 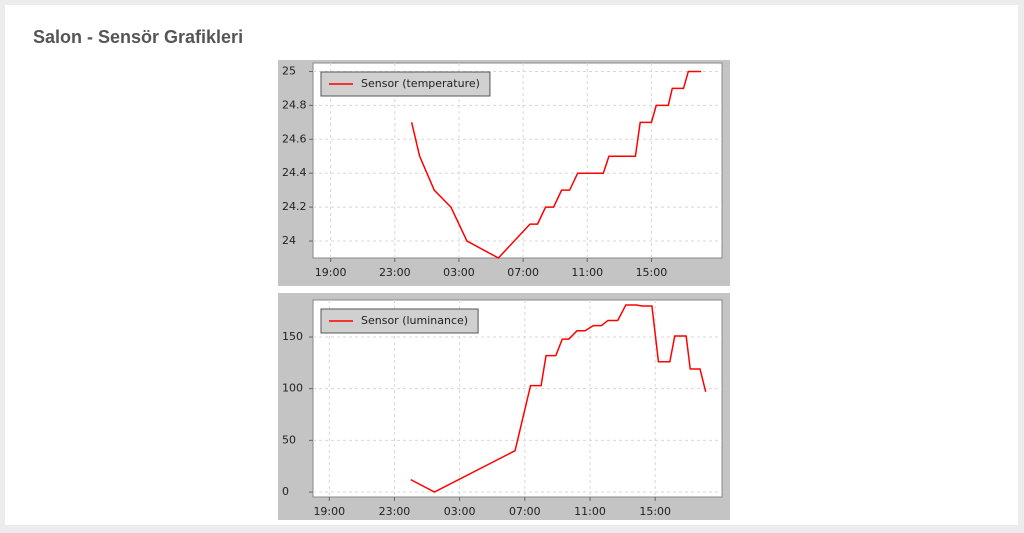 What do you see at coordinates (294, 206) in the screenshot?
I see `y-tick-label: 24.2` at bounding box center [294, 206].